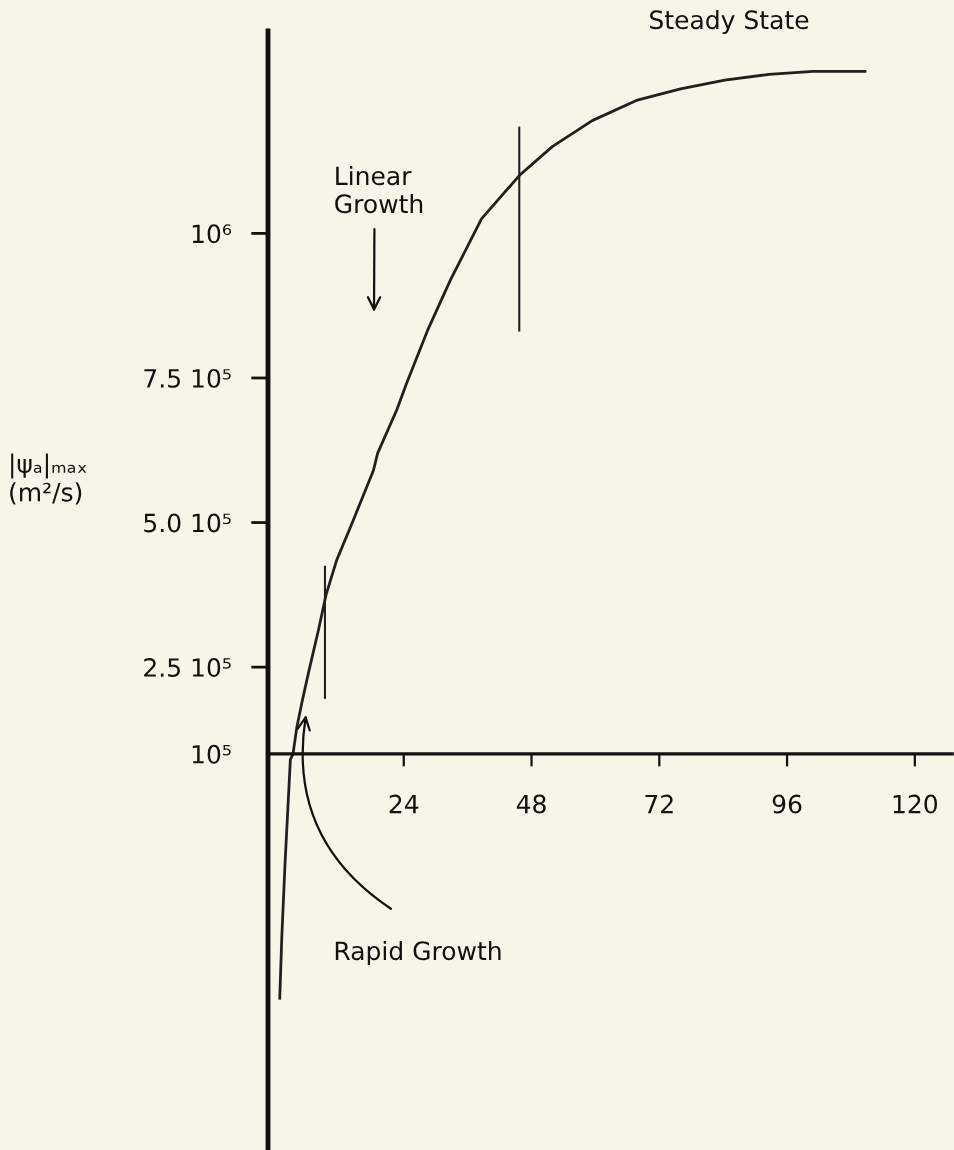 Image resolution: width=954 pixels, height=1150 pixels. Describe the element at coordinates (915, 804) in the screenshot. I see `x-tick-label: 120` at that location.